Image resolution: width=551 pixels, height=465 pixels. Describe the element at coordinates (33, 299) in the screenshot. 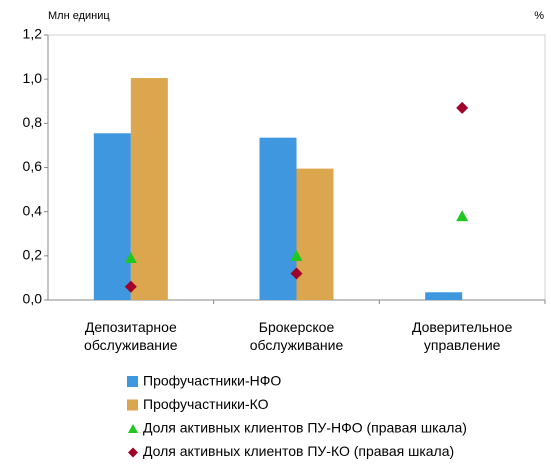

I see `y-tick-label: 0,0` at that location.